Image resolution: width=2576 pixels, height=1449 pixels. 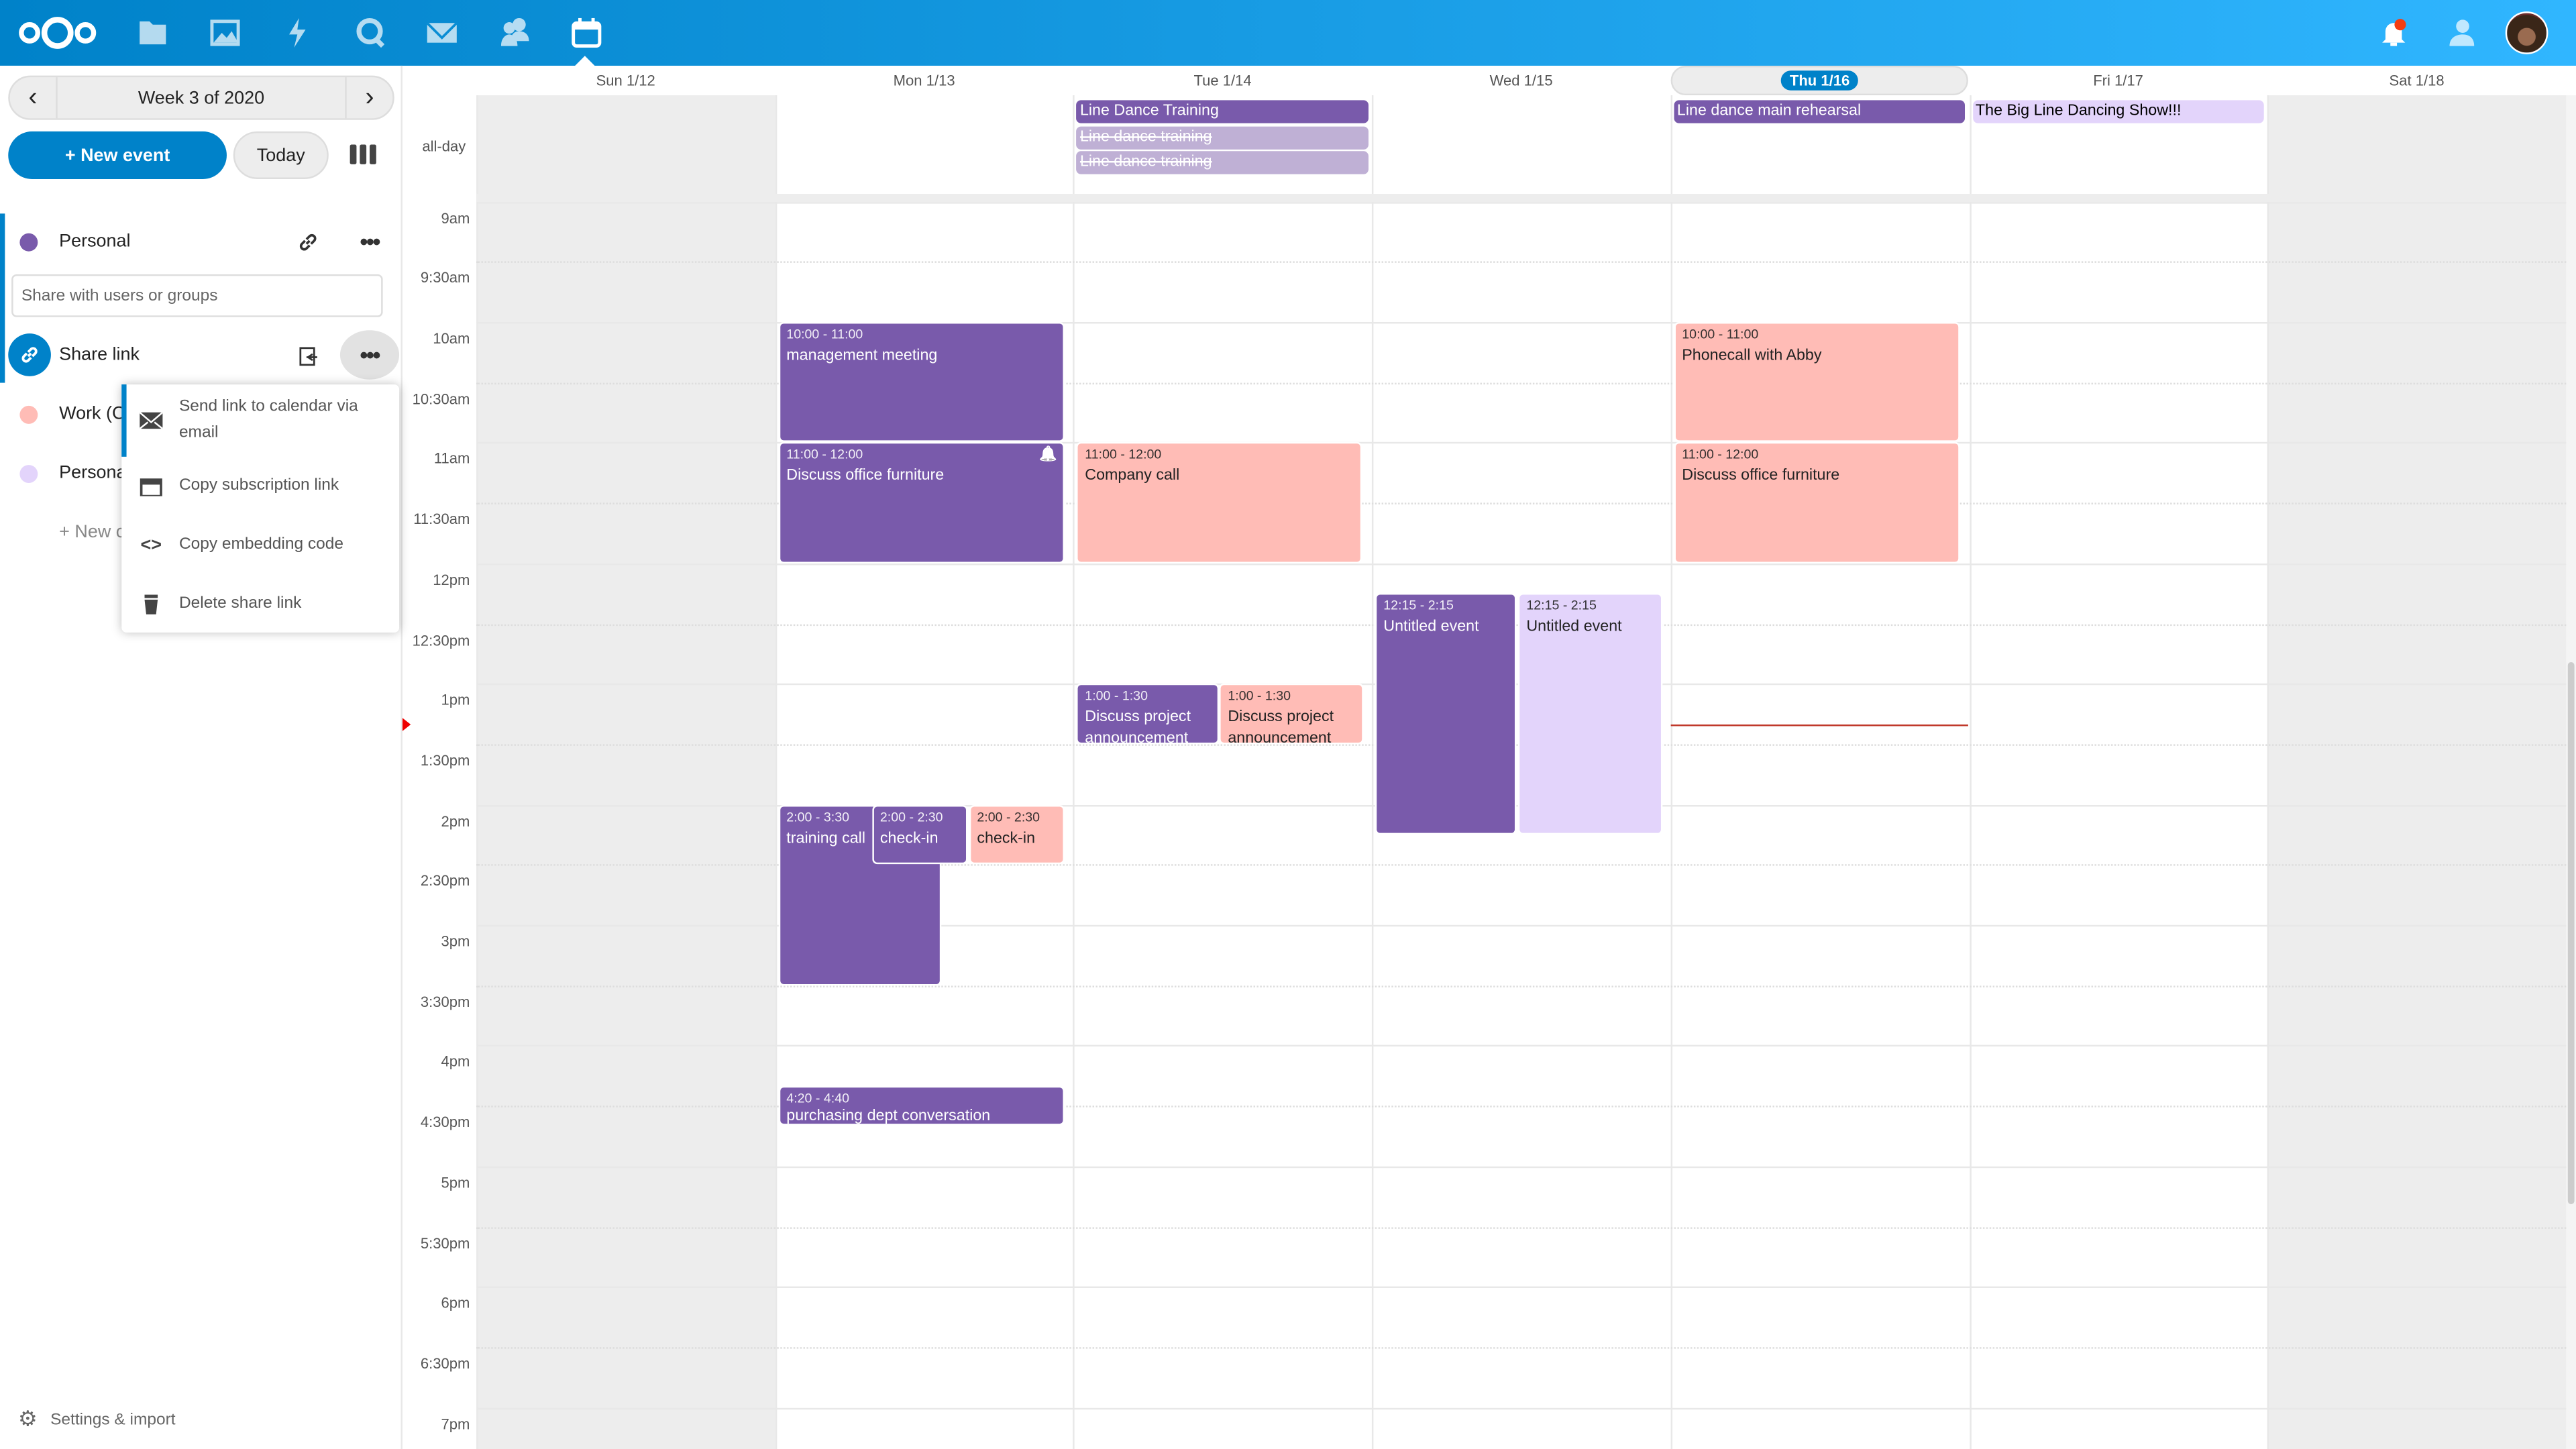 I want to click on time-label: 11am, so click(x=451, y=459).